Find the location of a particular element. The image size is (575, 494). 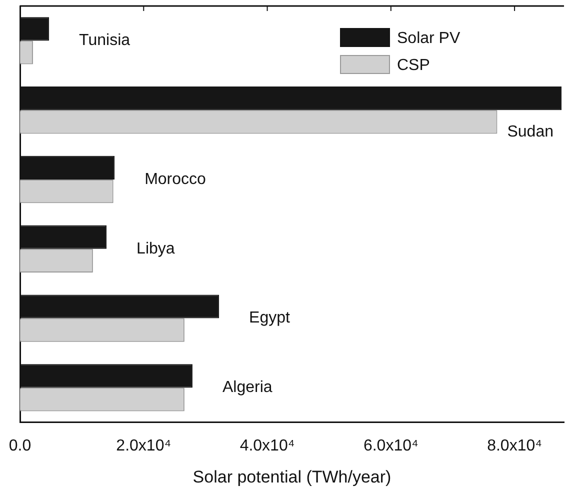

x-tick-label: 8.0x10⁴ is located at coordinates (514, 445).